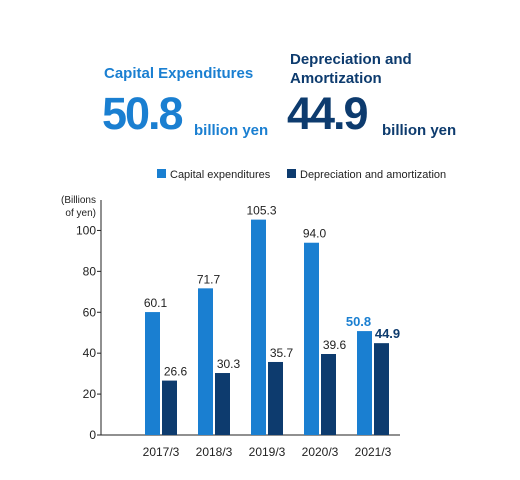 This screenshot has height=480, width=520. What do you see at coordinates (282, 353) in the screenshot?
I see `data-label-depreciation: 35.7` at bounding box center [282, 353].